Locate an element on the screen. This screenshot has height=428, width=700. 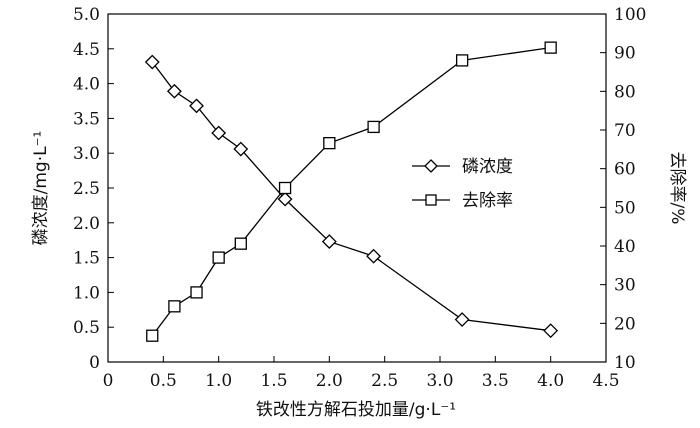
left-y-tick-label: 1.5 is located at coordinates (86, 259).